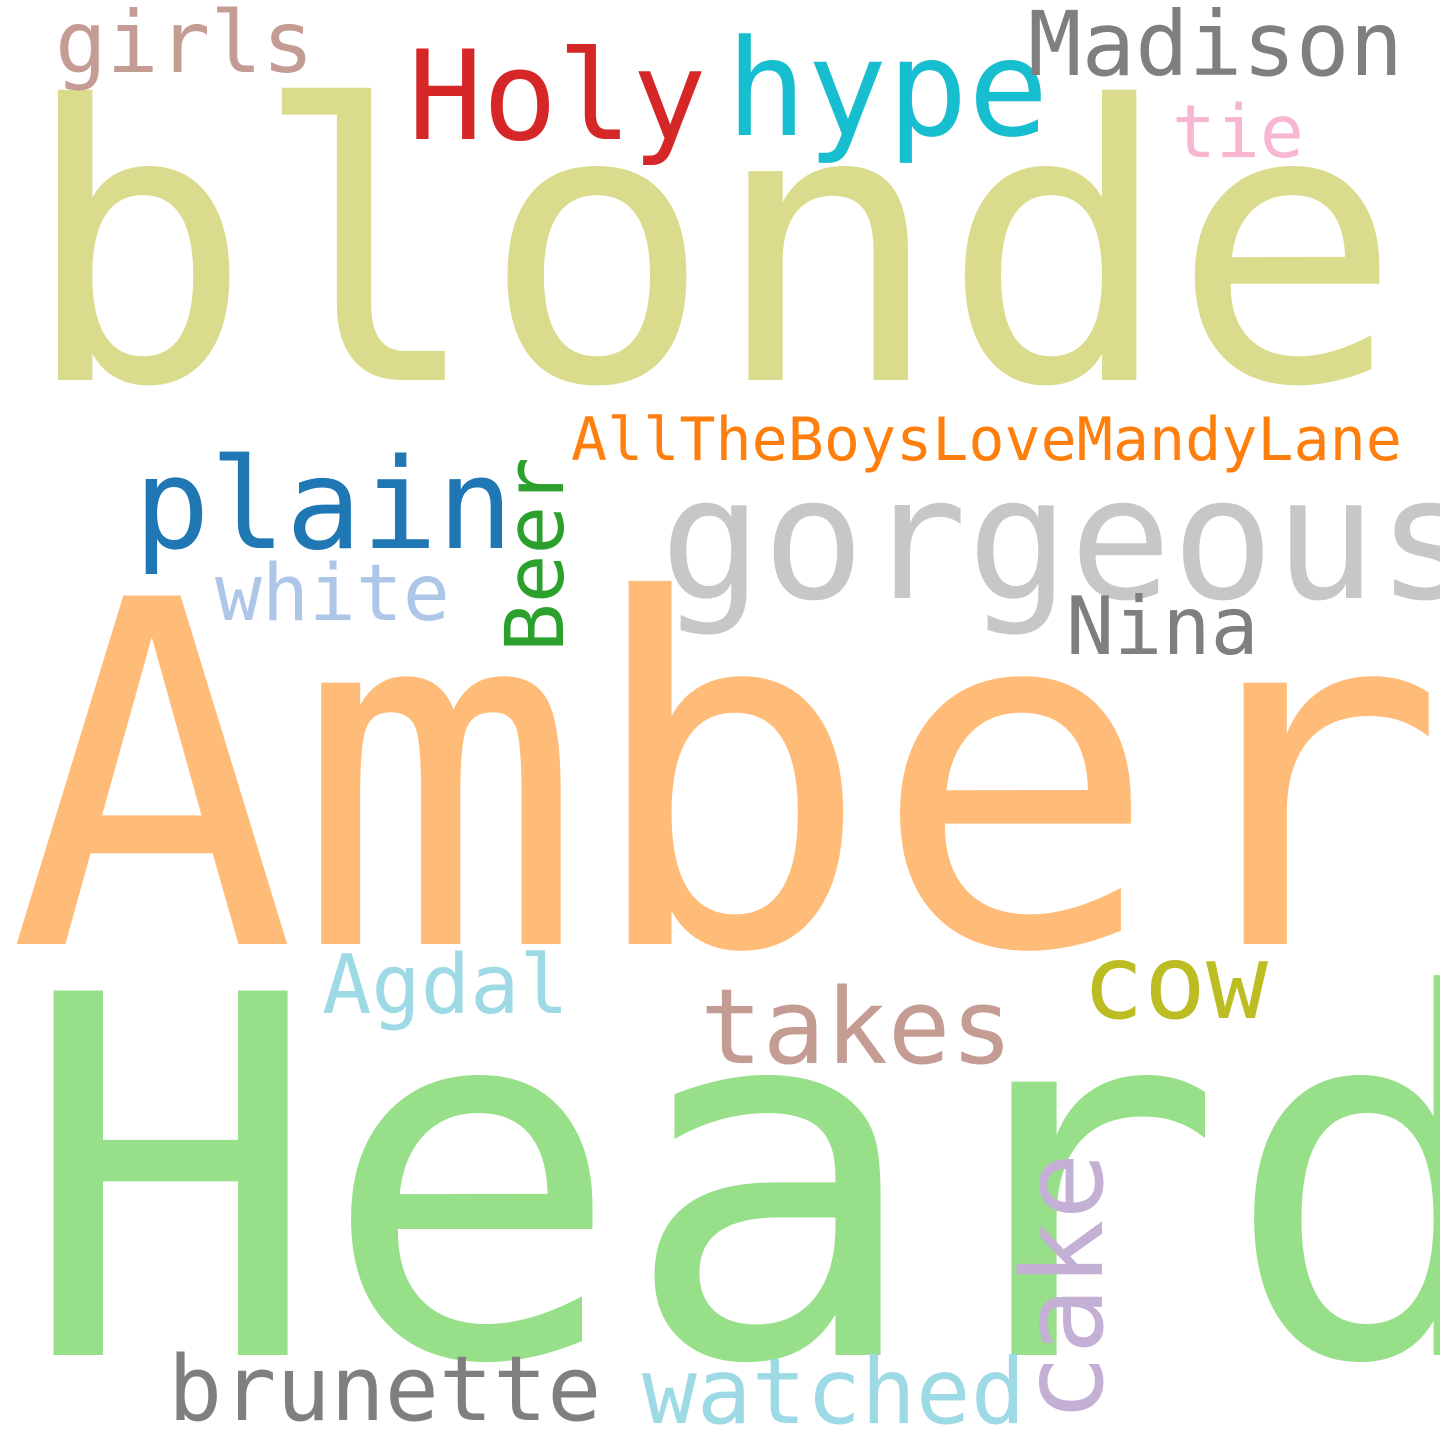  I want to click on word-beer: Beer, so click(536, 554).